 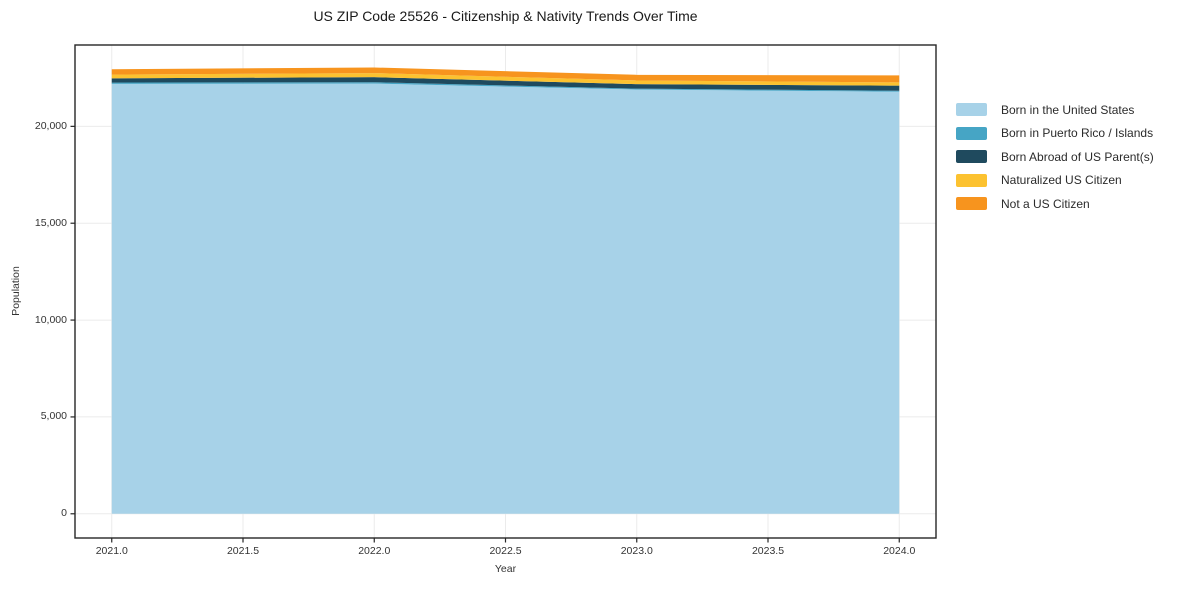 I want to click on legend-label: Born Abroad of US Parent(s), so click(x=1077, y=156).